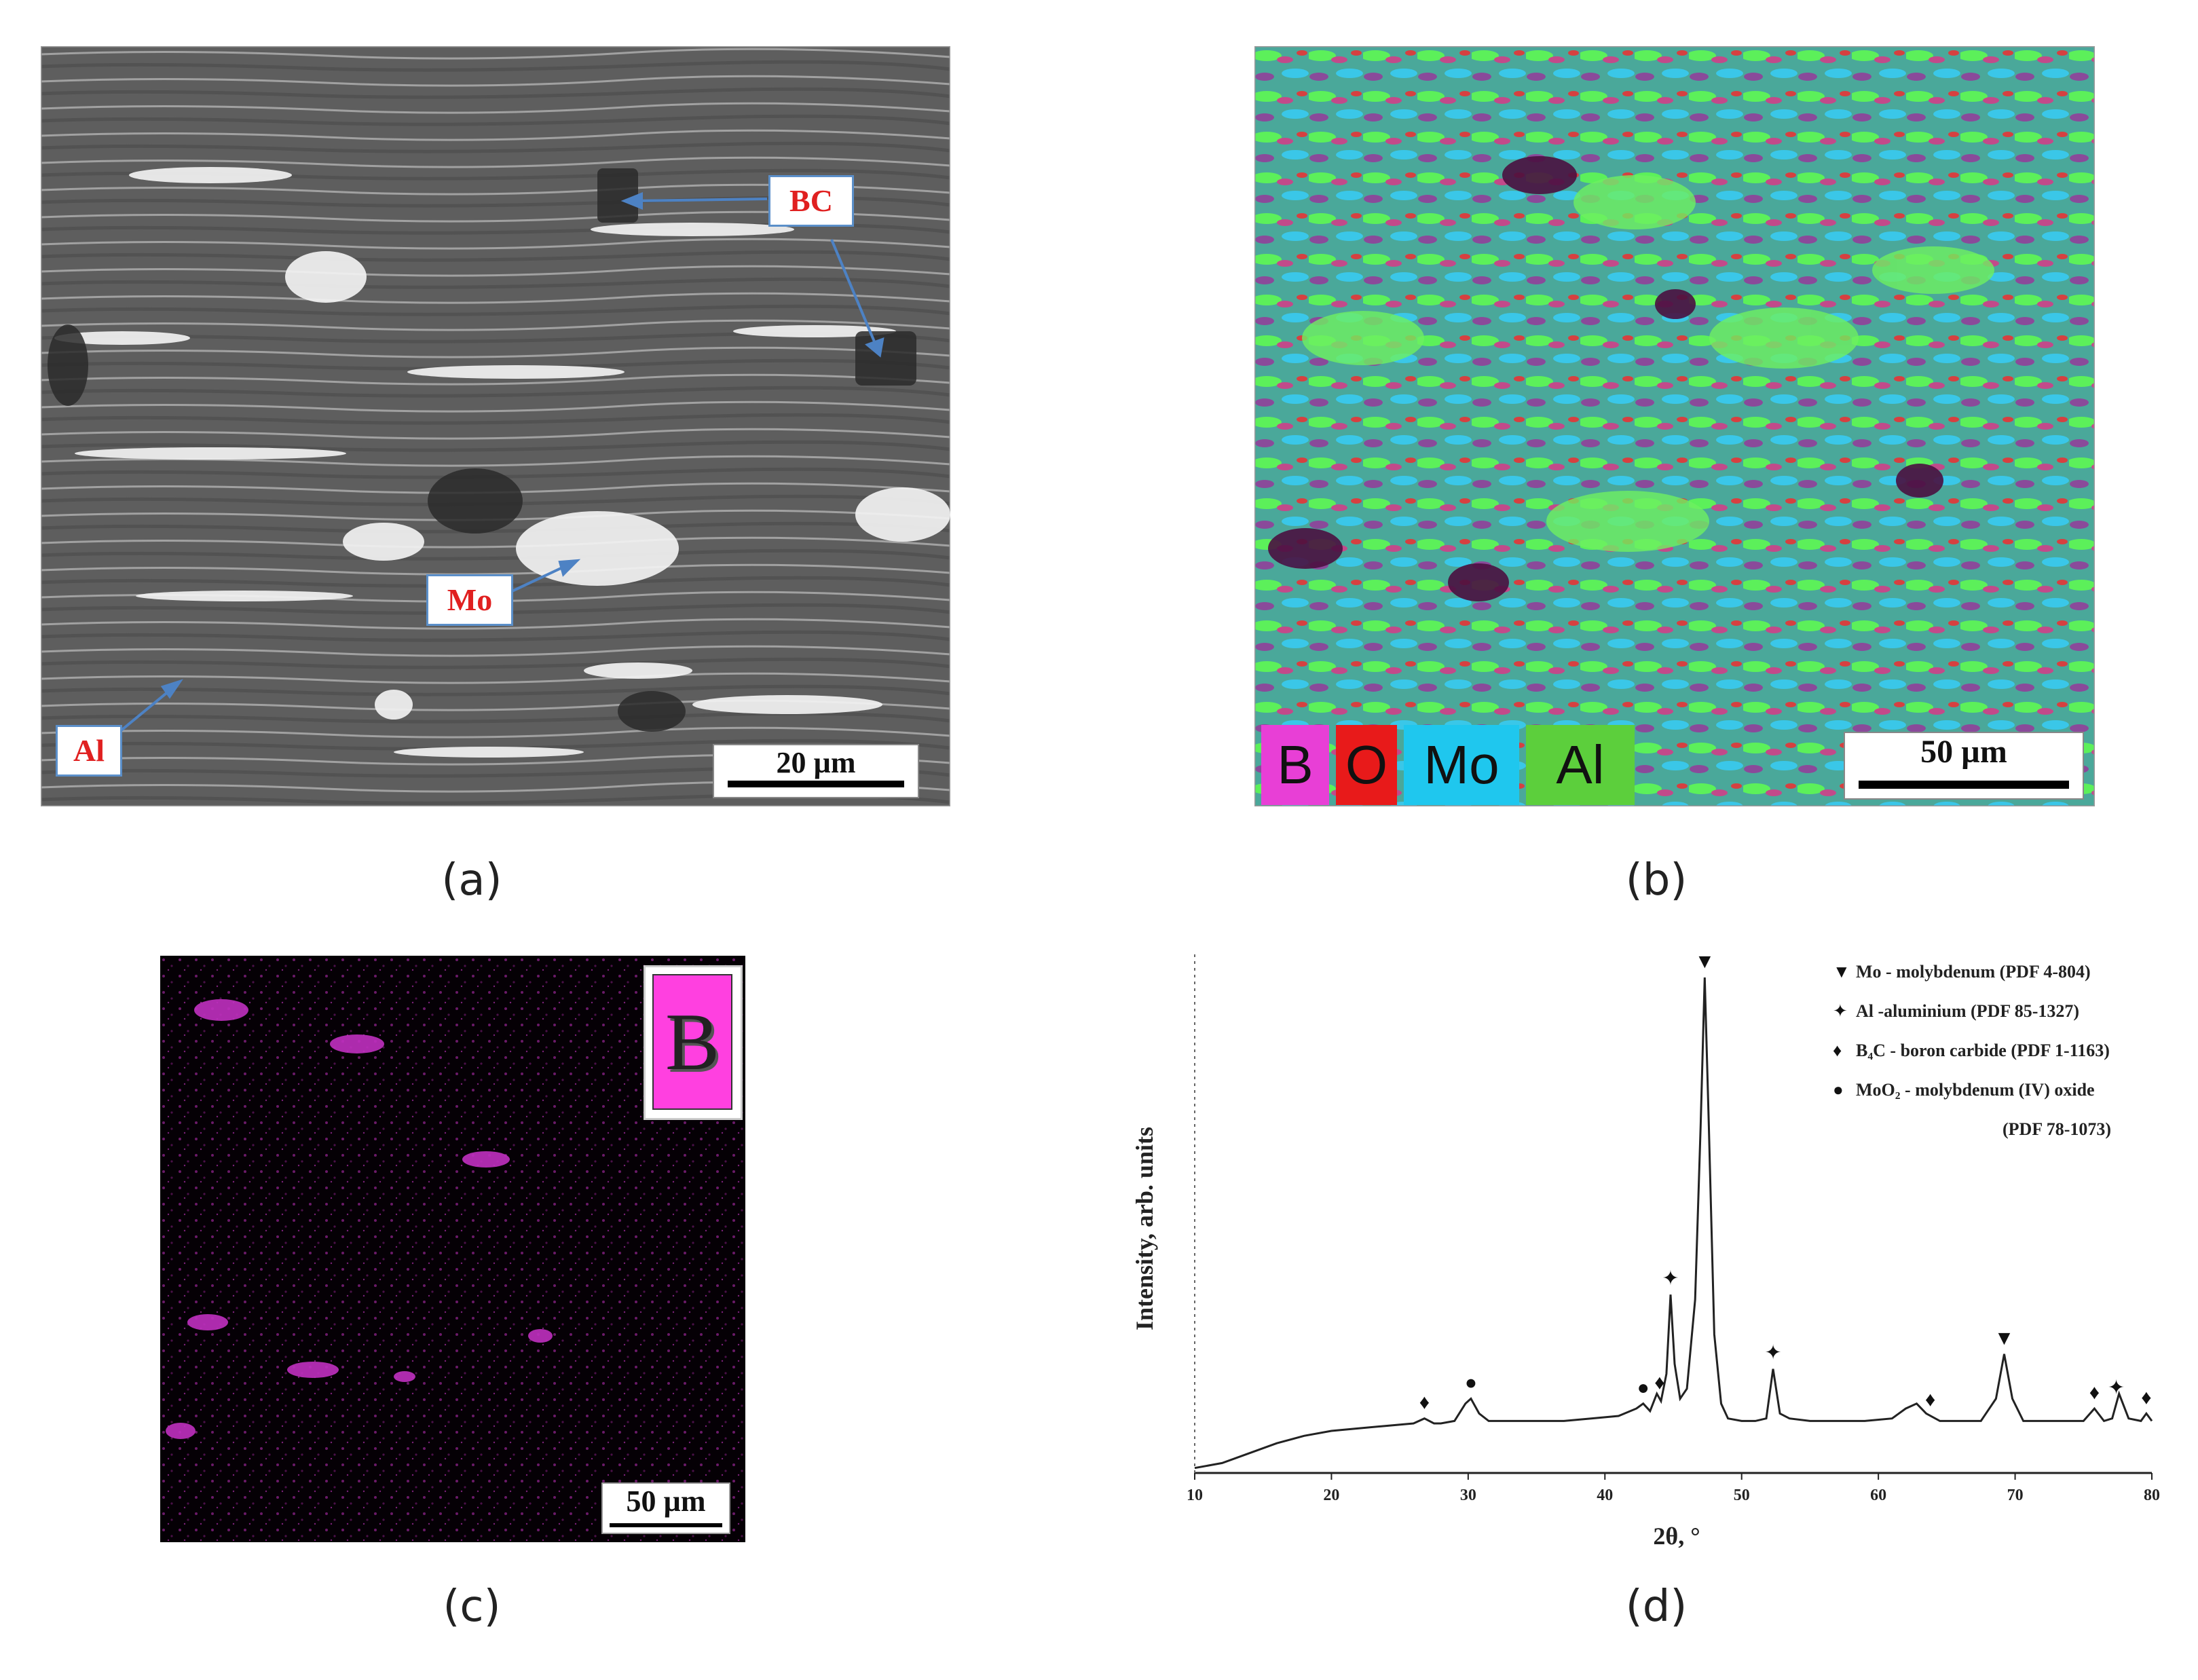 The height and width of the screenshot is (1680, 2198). I want to click on caption-c: (c), so click(472, 1607).